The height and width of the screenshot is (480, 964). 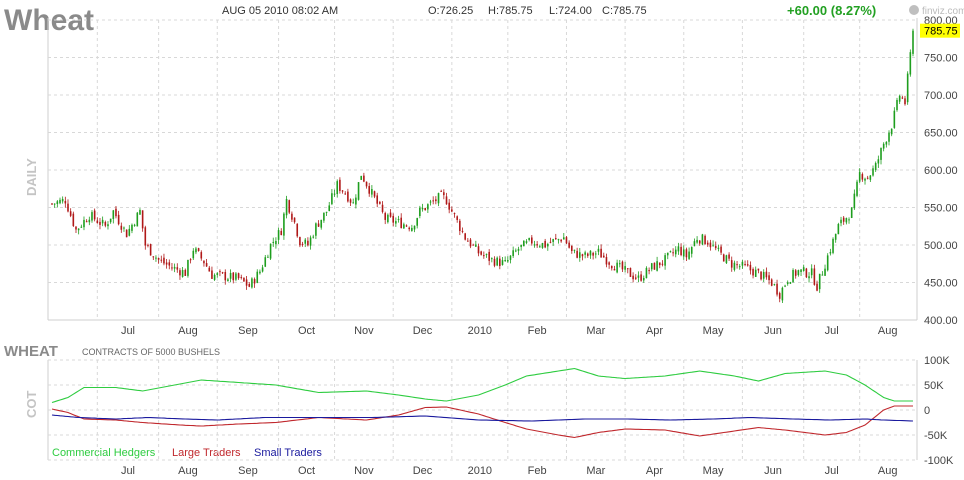 What do you see at coordinates (570, 11) in the screenshot?
I see `low-label: L:724.00` at bounding box center [570, 11].